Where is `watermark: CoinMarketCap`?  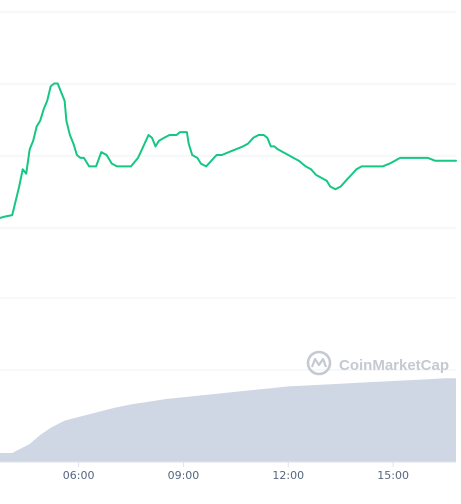 watermark: CoinMarketCap is located at coordinates (377, 363).